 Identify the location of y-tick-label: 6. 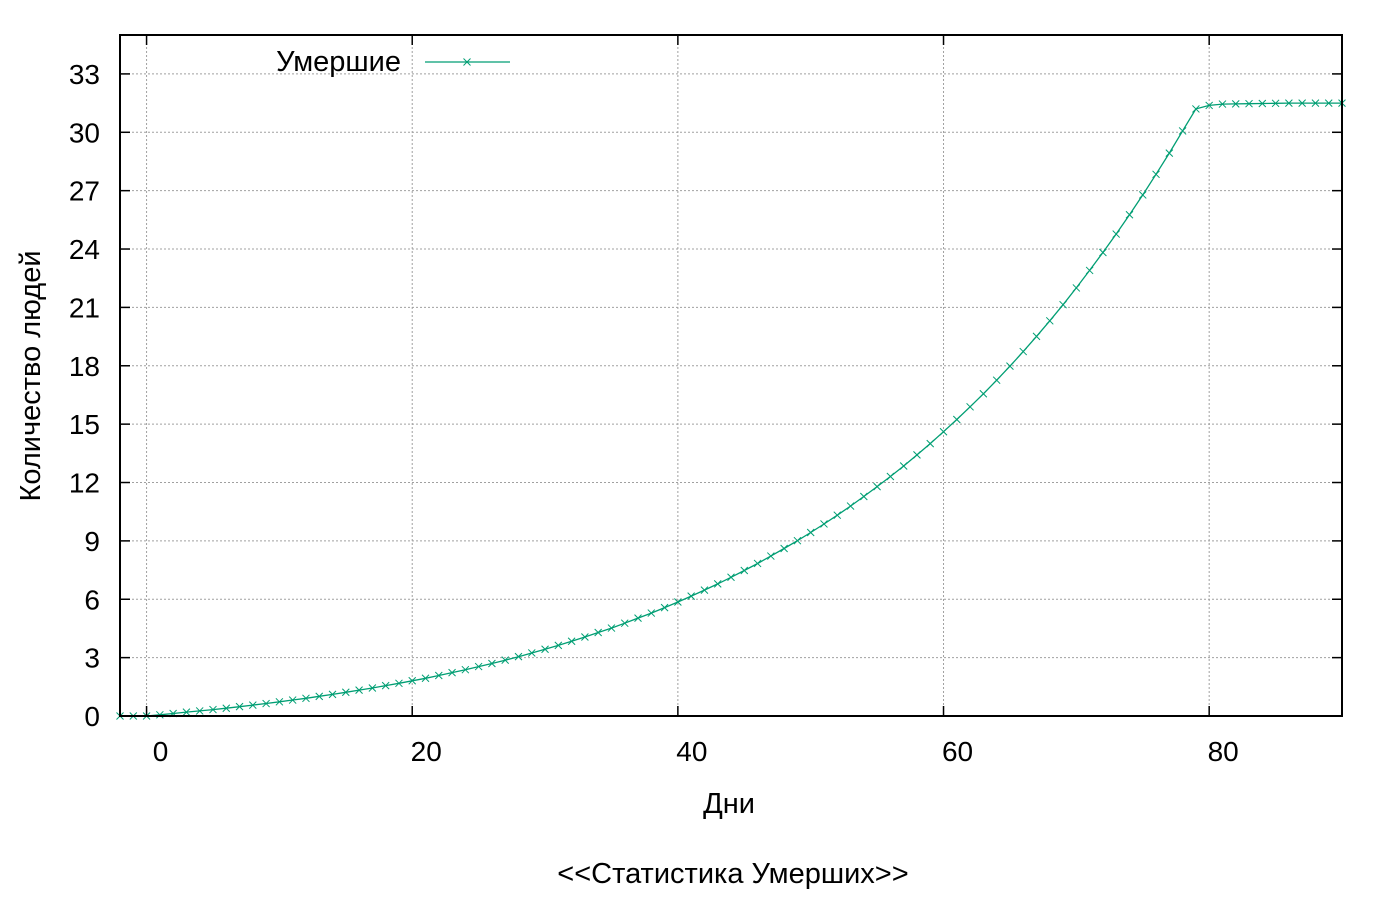
(92, 599).